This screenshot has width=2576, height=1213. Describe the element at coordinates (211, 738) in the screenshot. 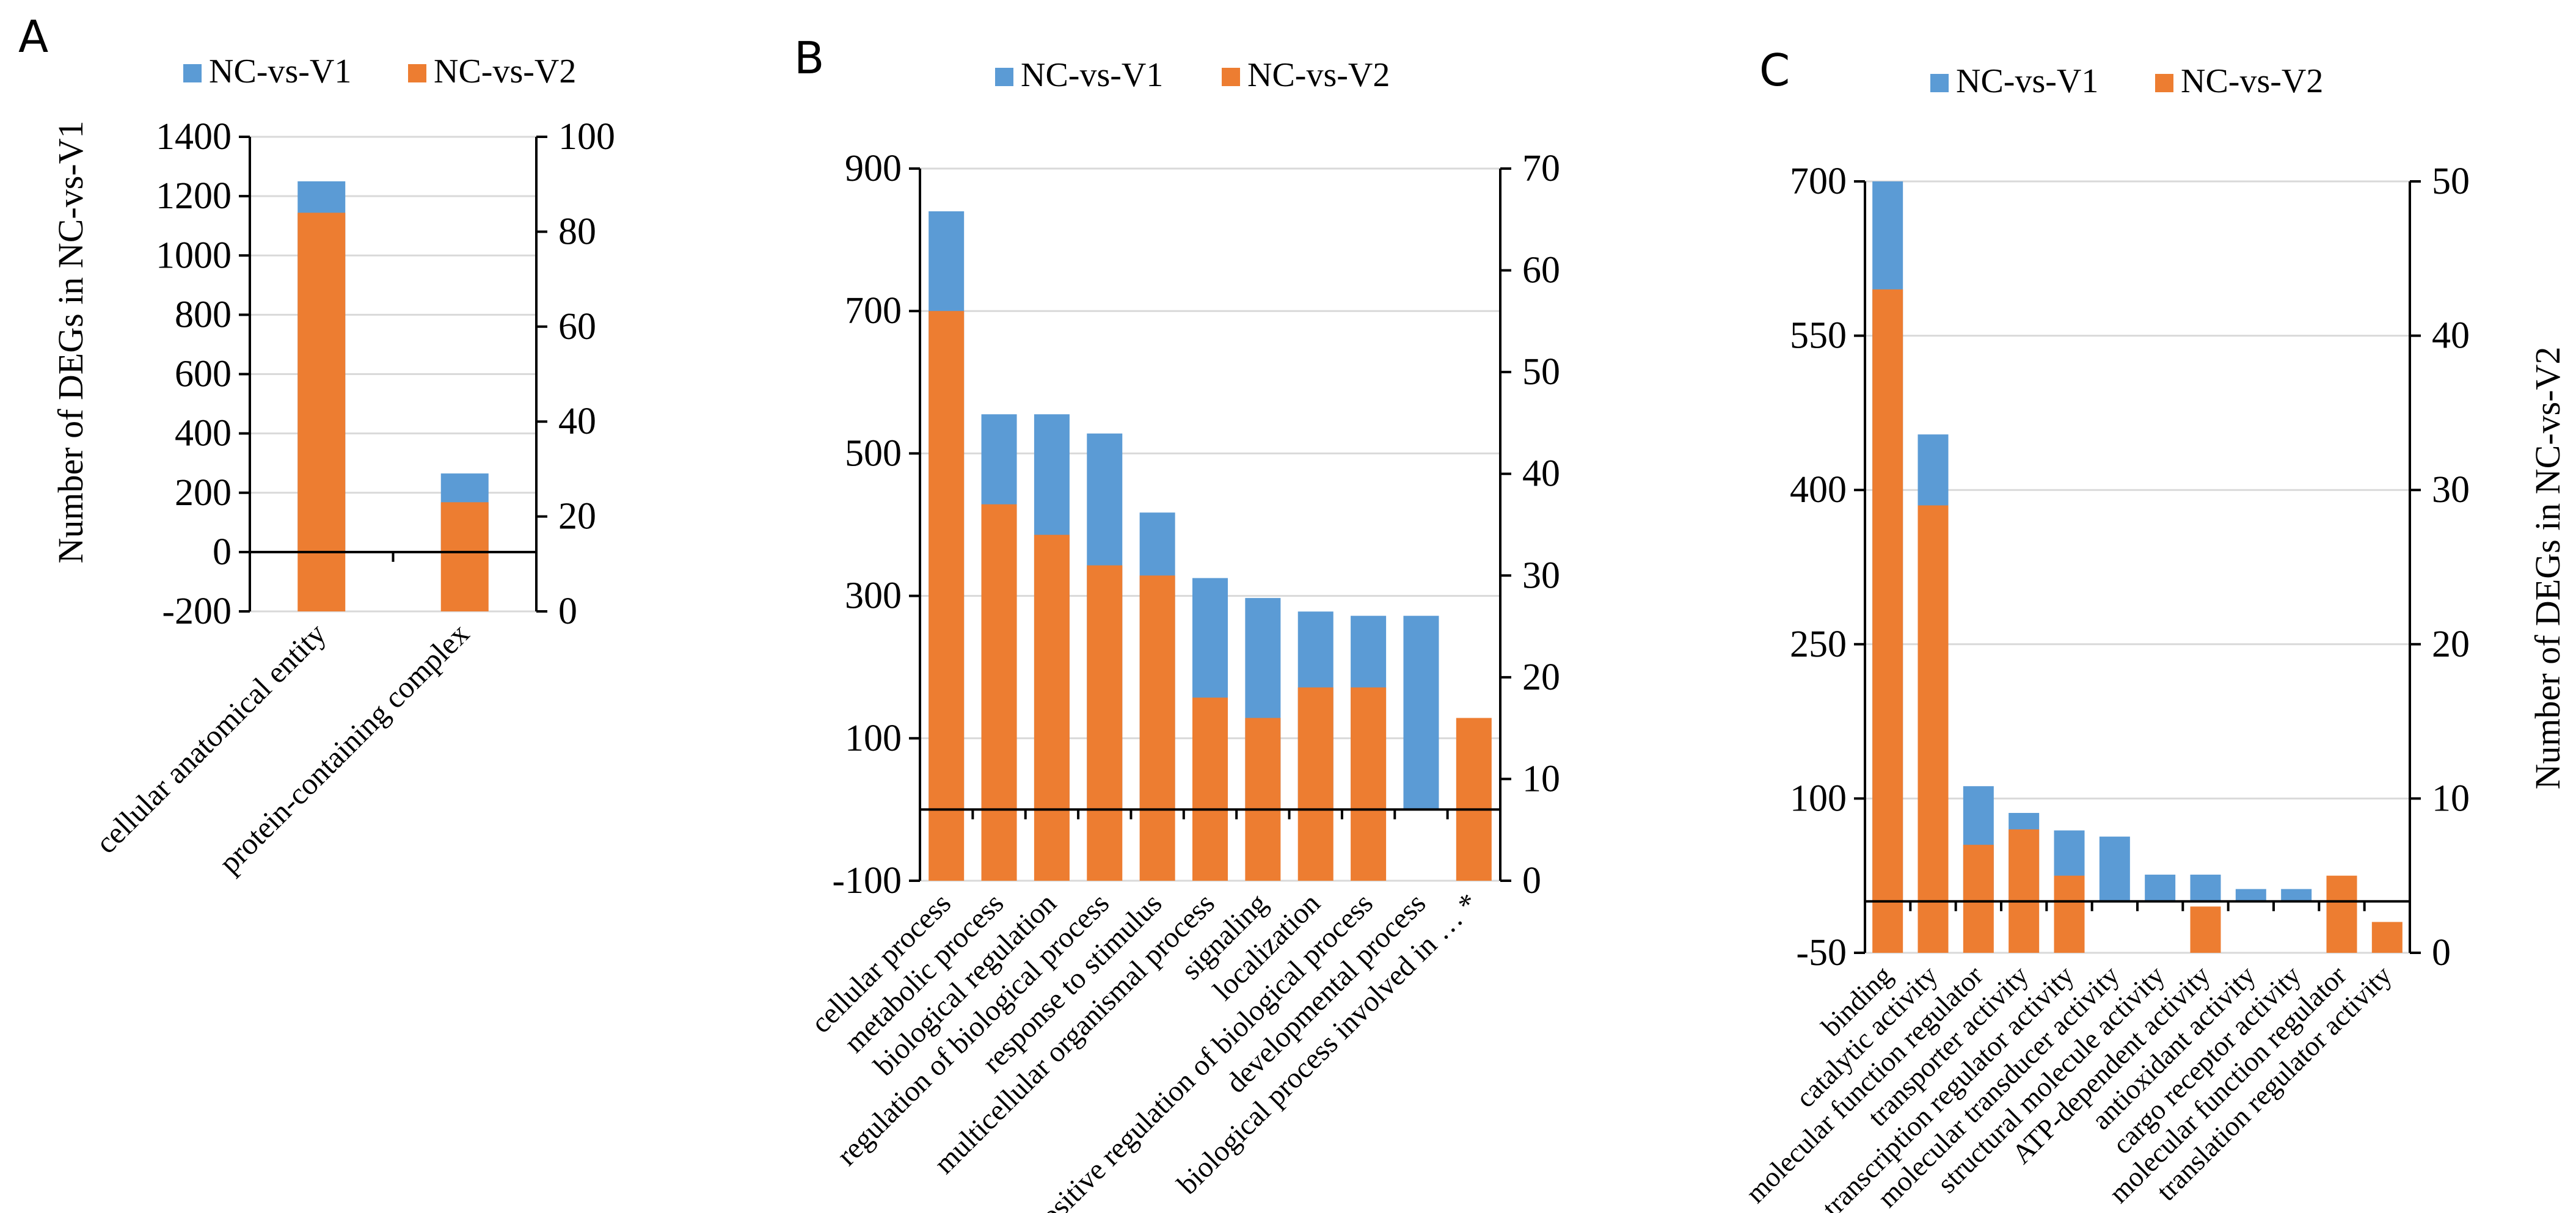

I see `category-label: cellular anatomical entity` at that location.